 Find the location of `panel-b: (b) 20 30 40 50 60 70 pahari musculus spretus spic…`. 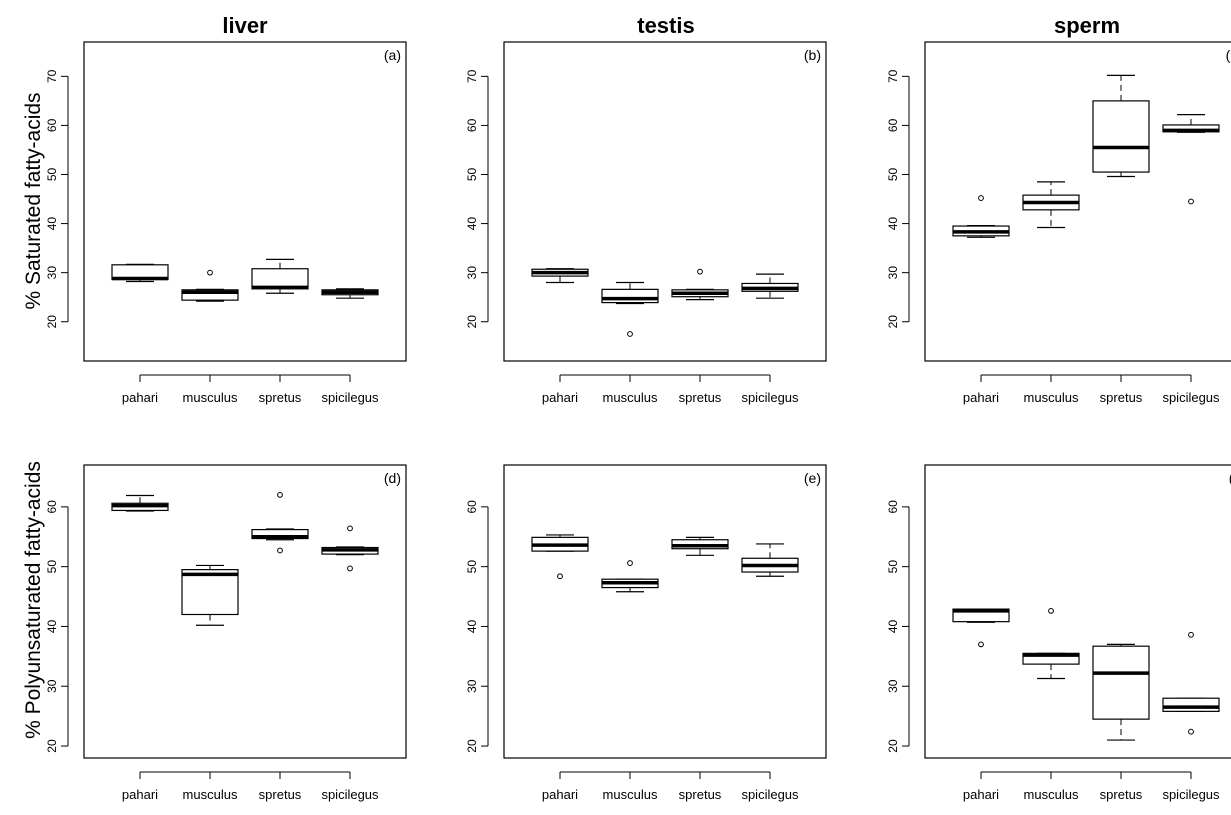

panel-b: (b) 20 30 40 50 60 70 pahari musculus spretus spic… is located at coordinates (646, 223).